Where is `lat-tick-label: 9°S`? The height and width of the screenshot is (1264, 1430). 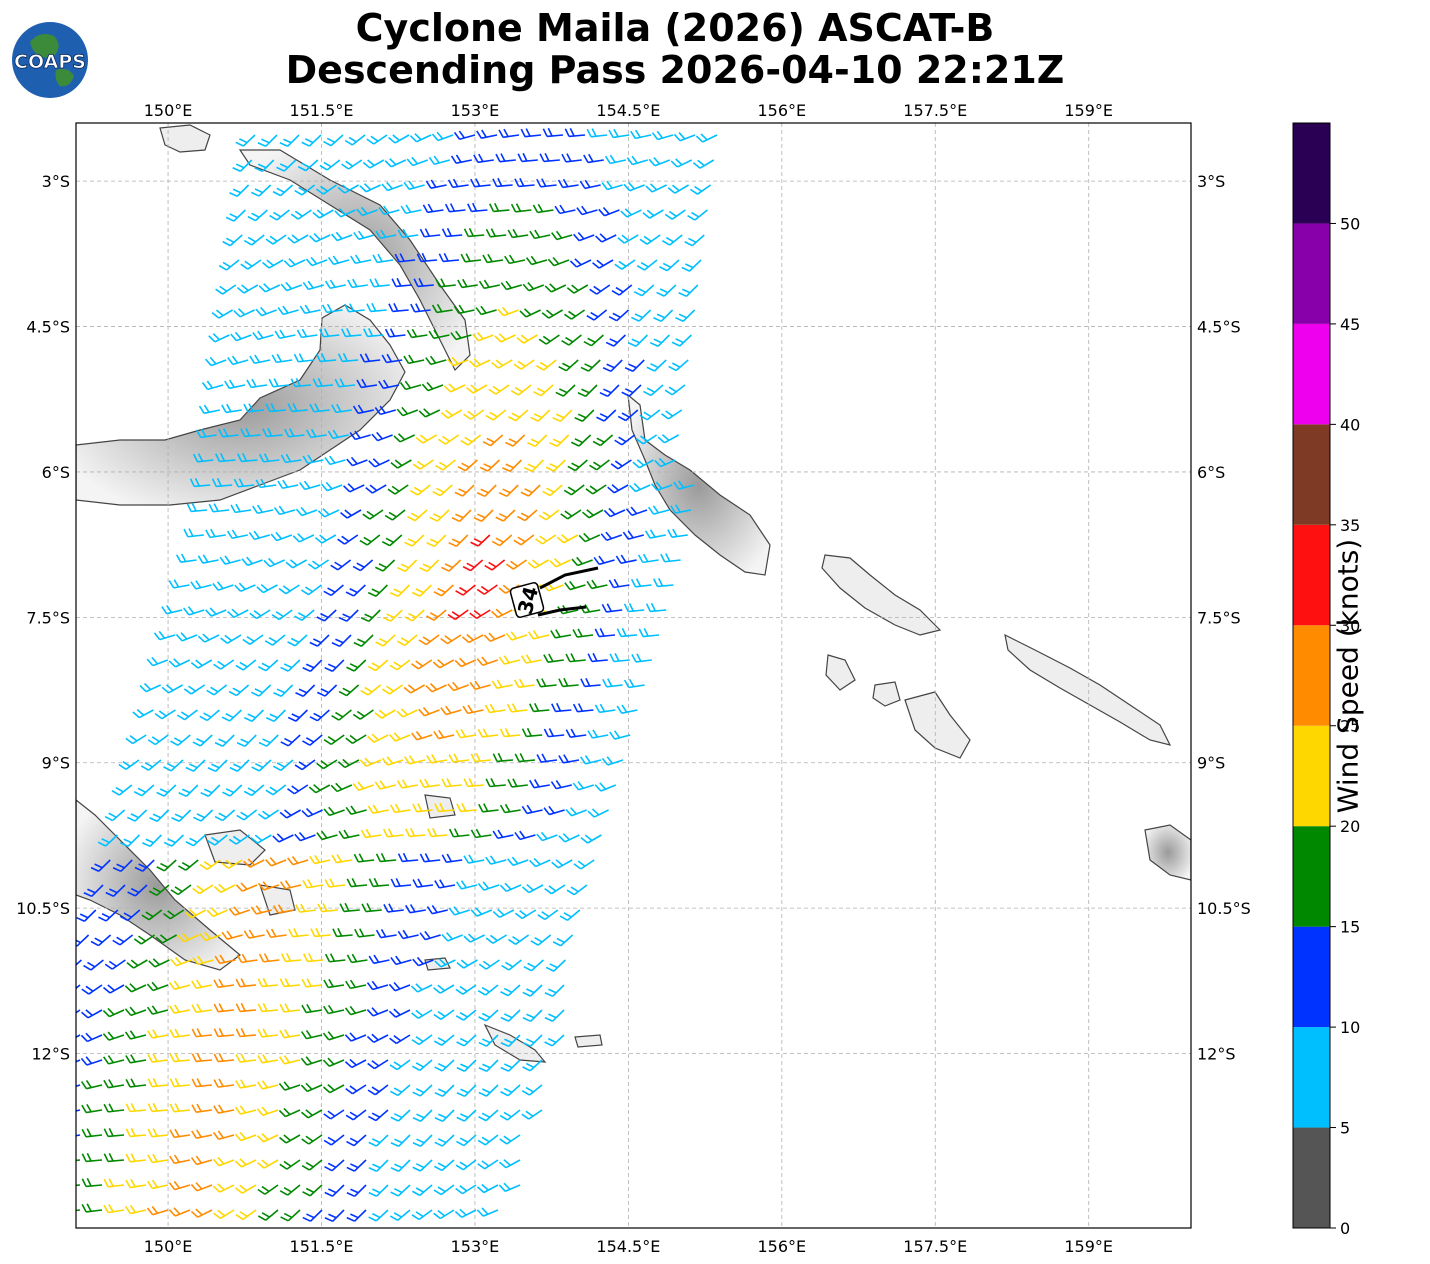 lat-tick-label: 9°S is located at coordinates (1211, 763).